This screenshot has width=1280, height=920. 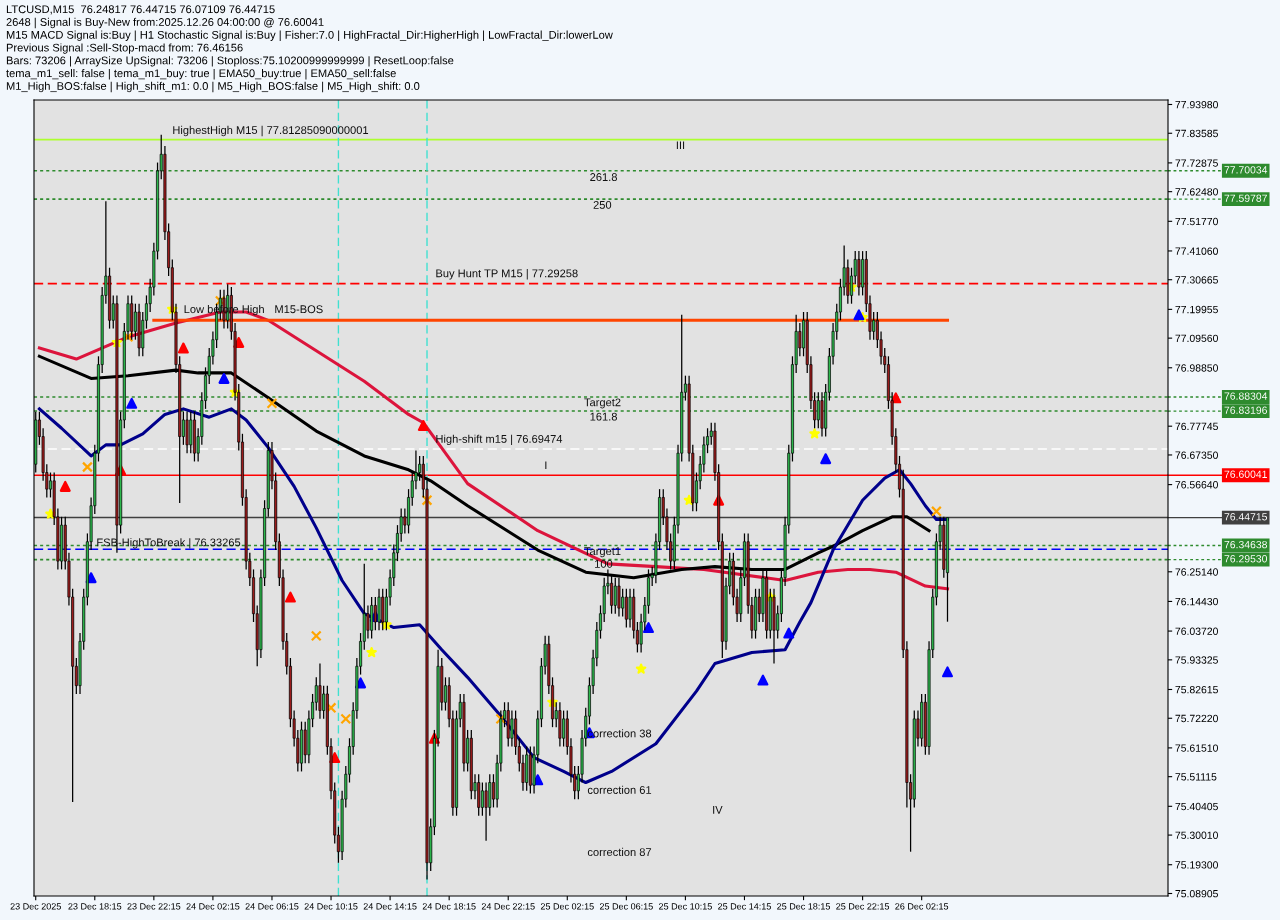 I want to click on y-tick-label: 77.62480, so click(x=1196, y=192).